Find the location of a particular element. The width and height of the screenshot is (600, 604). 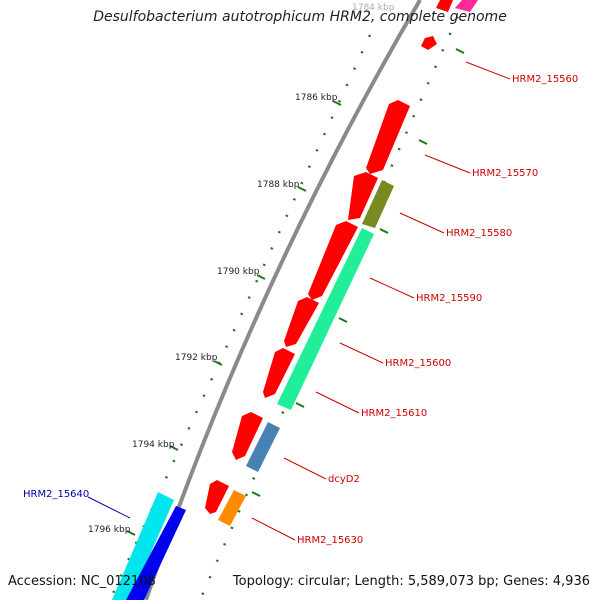

tick-label: 1786 kbp is located at coordinates (316, 98).